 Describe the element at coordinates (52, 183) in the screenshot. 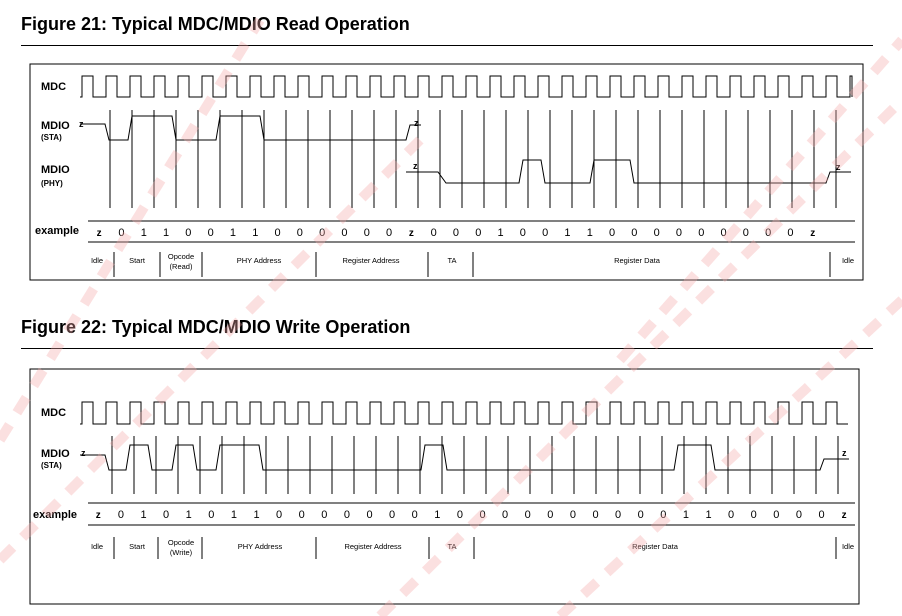

I see `mdio-phy-sublabel: (PHY)` at that location.